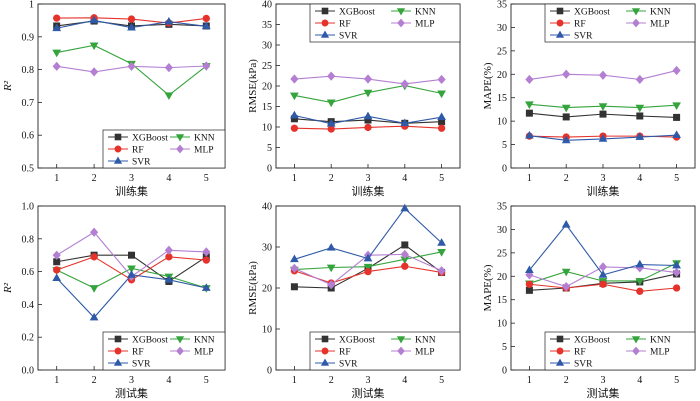 The width and height of the screenshot is (700, 401). What do you see at coordinates (253, 86) in the screenshot?
I see `y-axis-label: RMSE(kPa)` at bounding box center [253, 86].